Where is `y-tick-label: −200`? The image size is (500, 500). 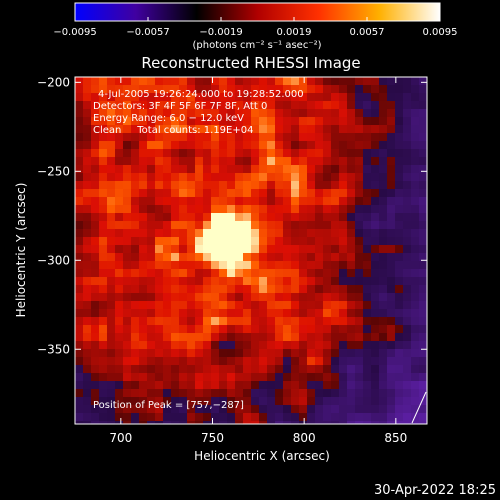 y-tick-label: −200 is located at coordinates (53, 82).